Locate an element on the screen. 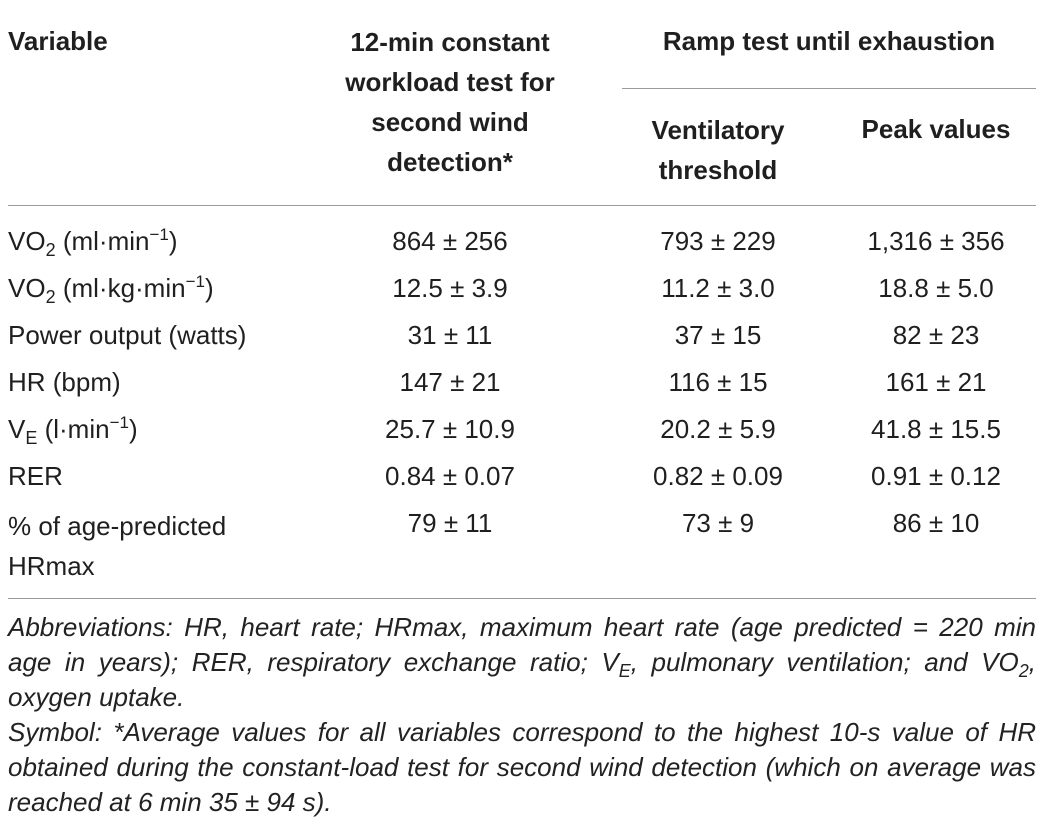 This screenshot has width=1045, height=834. row-1-constant: 864 ± 256 is located at coordinates (450, 241).